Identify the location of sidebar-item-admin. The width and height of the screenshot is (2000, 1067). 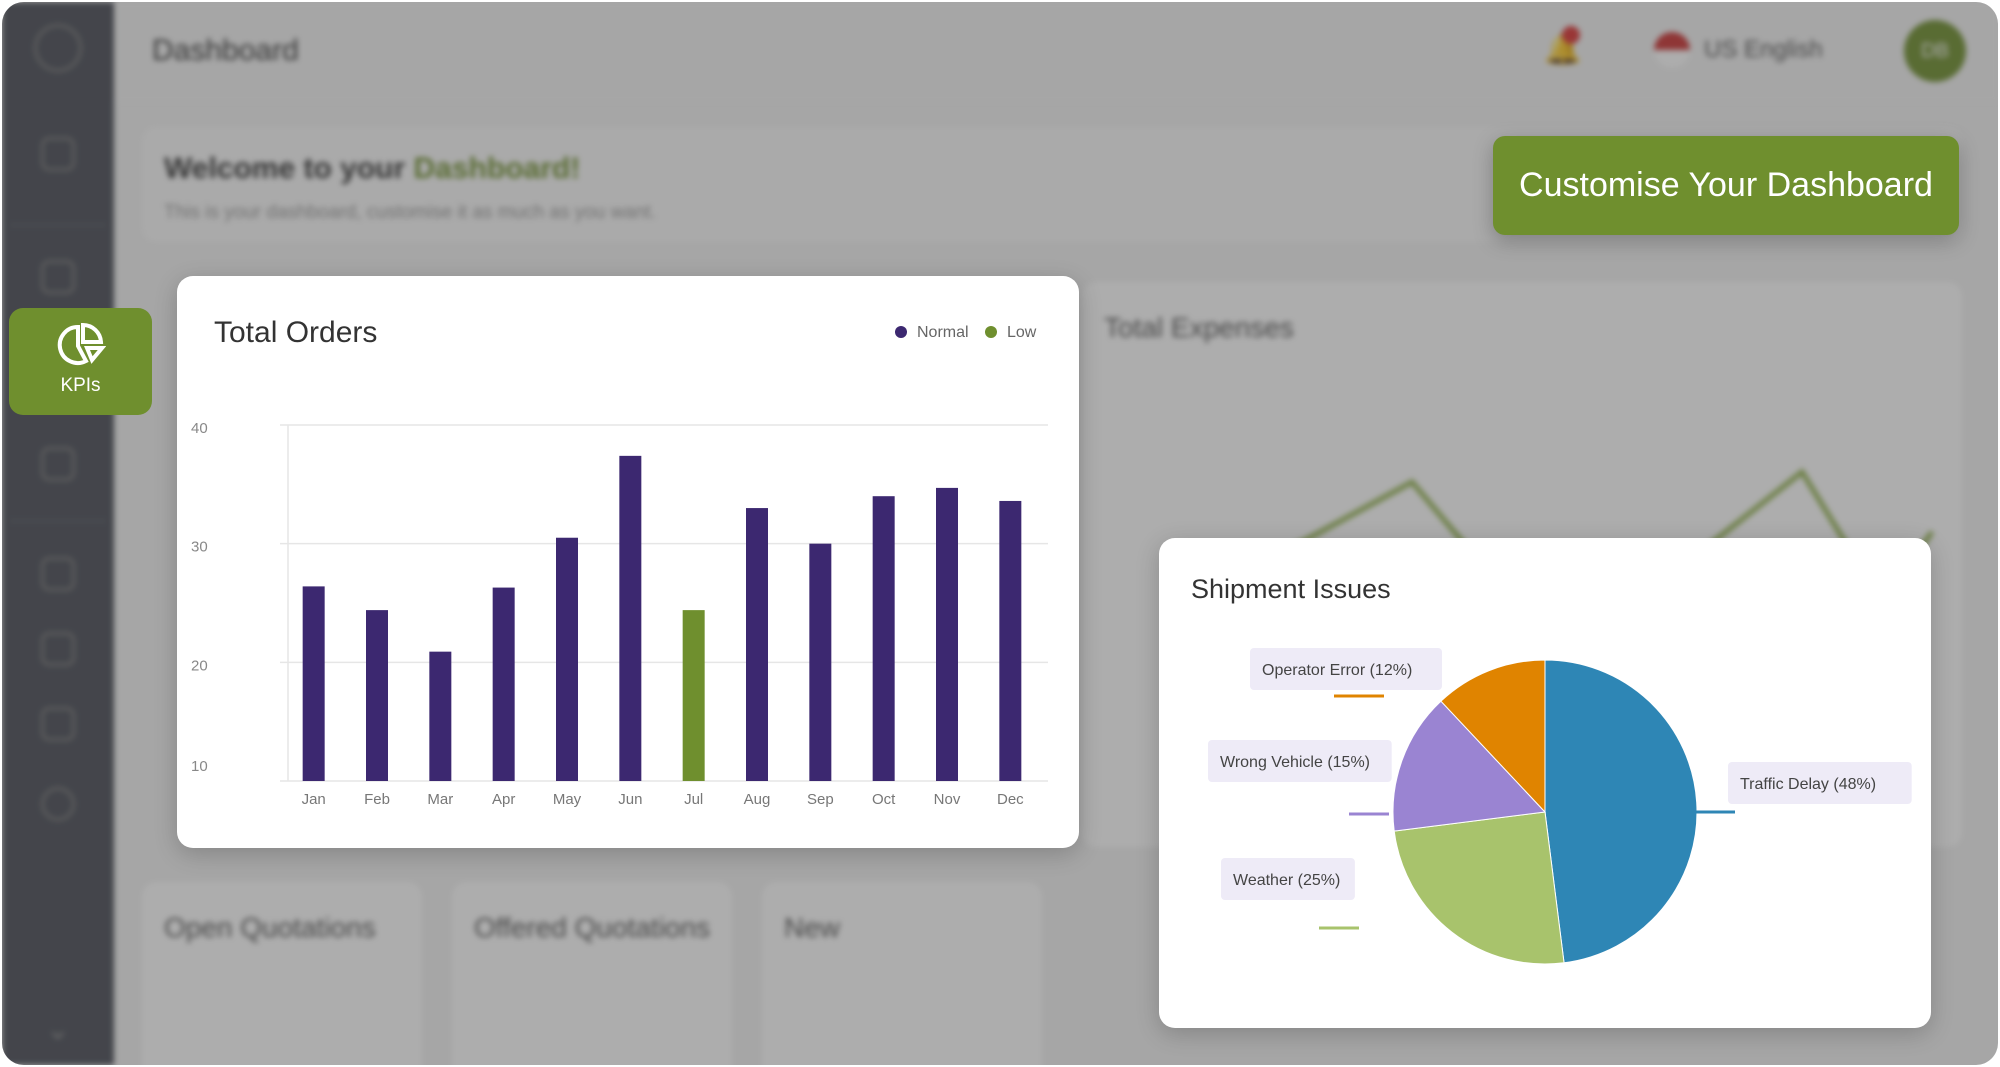
(58, 724).